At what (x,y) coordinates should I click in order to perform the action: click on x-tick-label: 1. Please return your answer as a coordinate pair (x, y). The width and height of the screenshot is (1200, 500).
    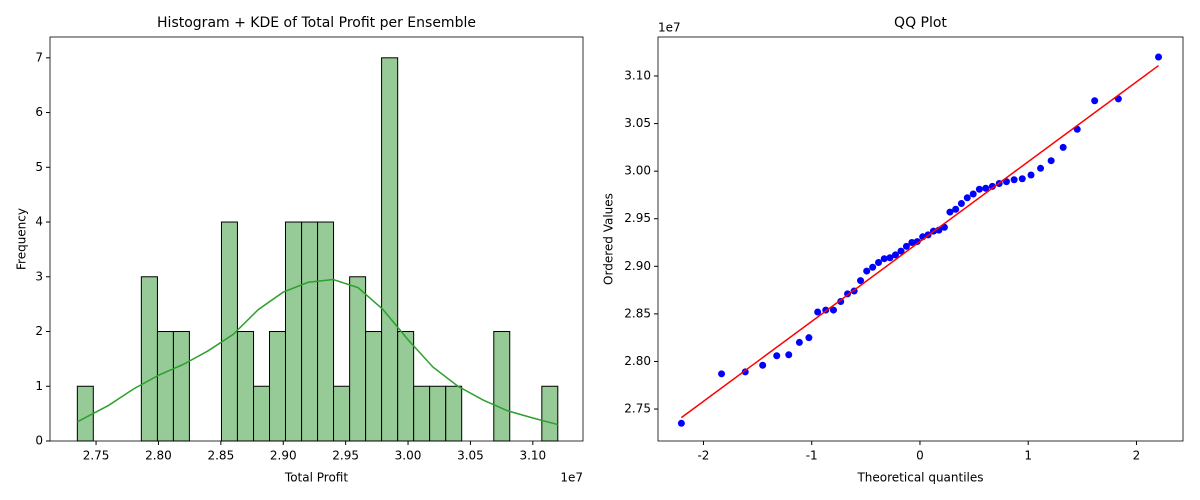
    Looking at the image, I should click on (1028, 456).